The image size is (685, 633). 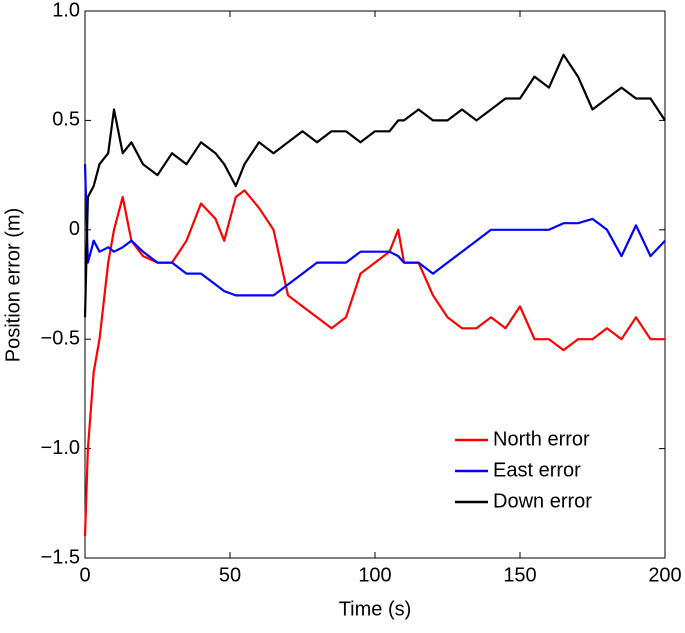 What do you see at coordinates (13, 285) in the screenshot?
I see `y-axis-label: Position error (m)` at bounding box center [13, 285].